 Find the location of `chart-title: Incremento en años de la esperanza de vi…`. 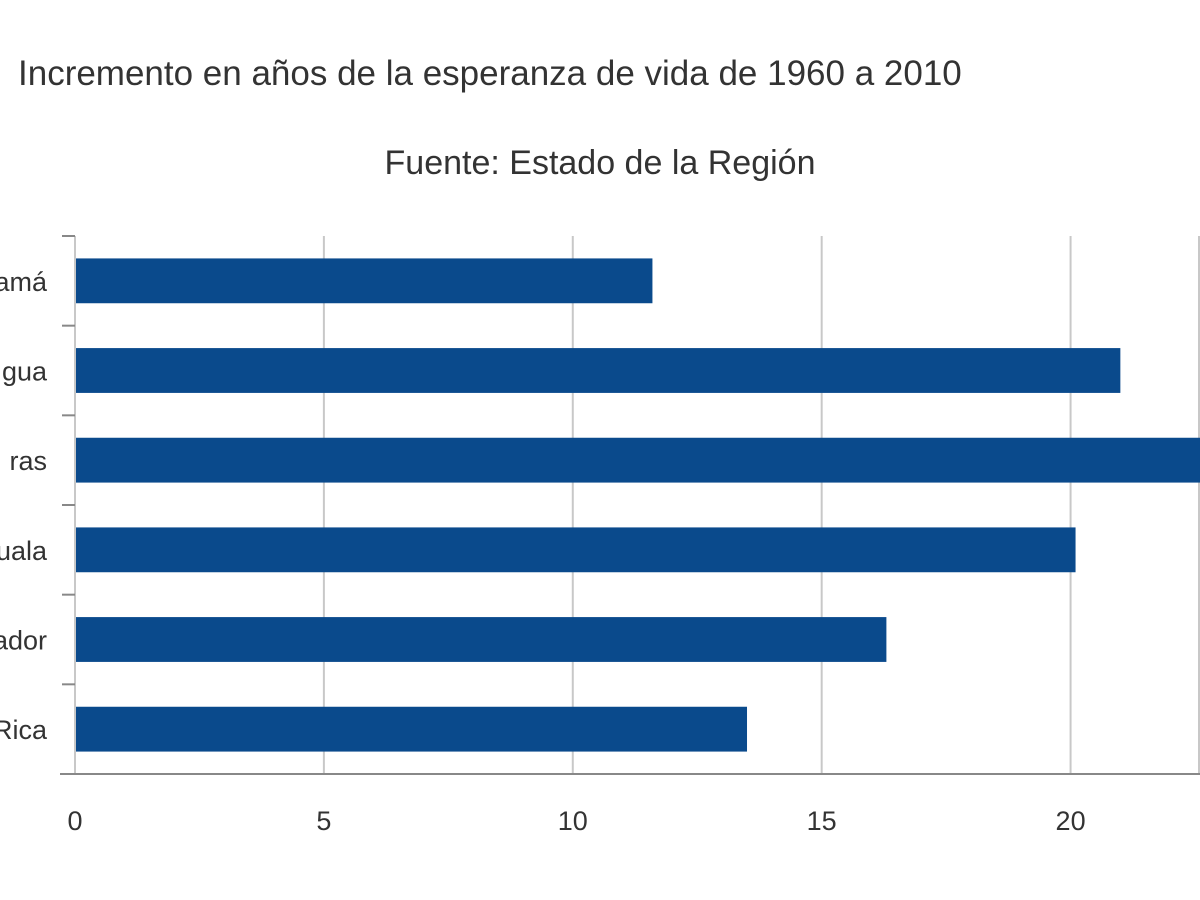

chart-title: Incremento en años de la esperanza de vi… is located at coordinates (490, 73).